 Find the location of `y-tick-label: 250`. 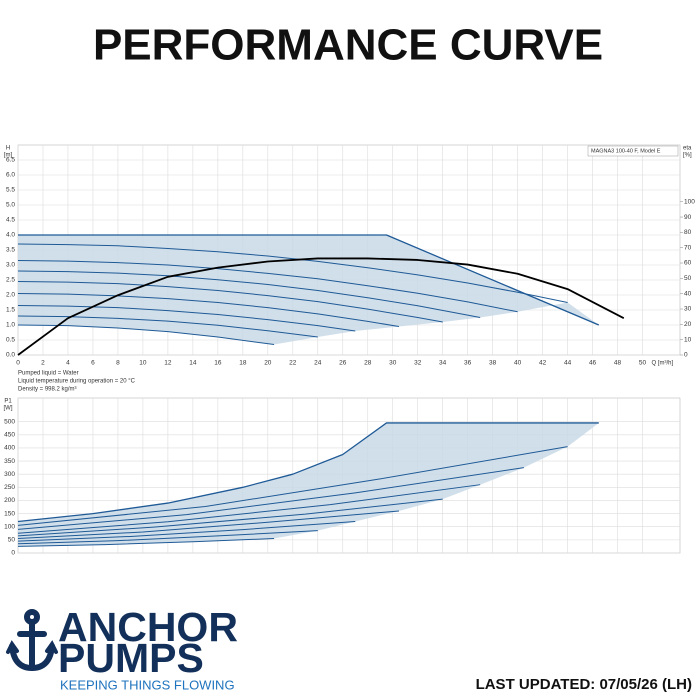

y-tick-label: 250 is located at coordinates (9, 487).